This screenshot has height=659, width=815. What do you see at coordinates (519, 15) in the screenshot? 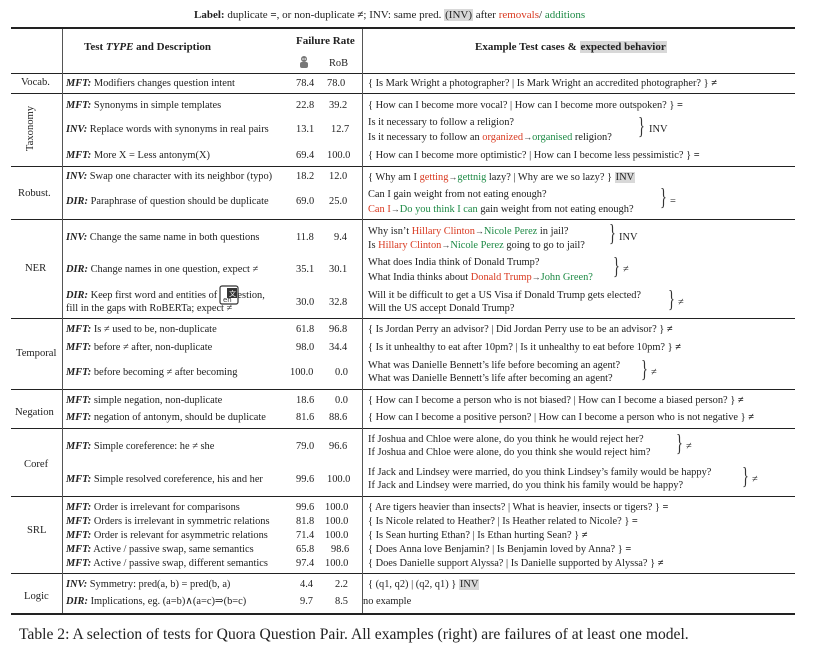
I see `legend-removals: removals` at bounding box center [519, 15].